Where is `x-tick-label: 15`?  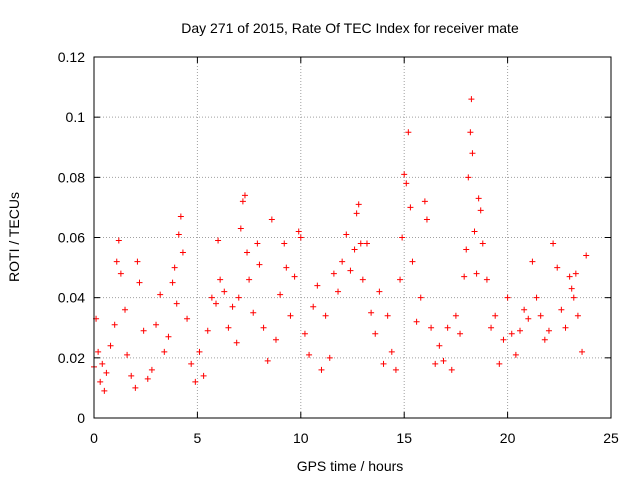 x-tick-label: 15 is located at coordinates (404, 438).